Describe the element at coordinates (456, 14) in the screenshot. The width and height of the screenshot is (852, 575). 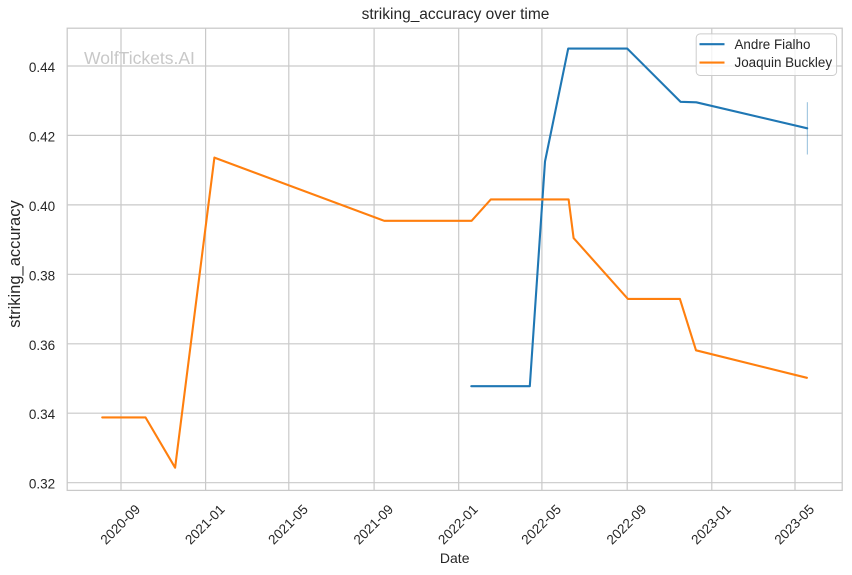
I see `svg-text: striking_accuracy over time` at that location.